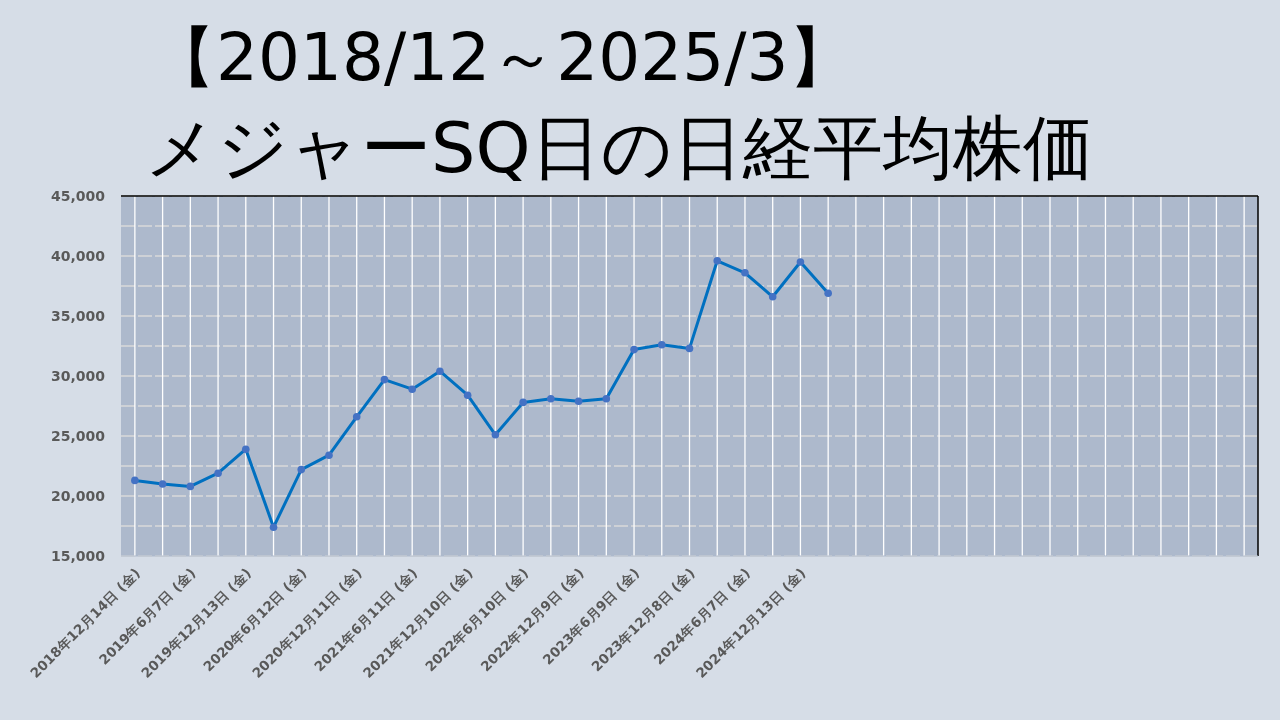  Describe the element at coordinates (619, 148) in the screenshot. I see `subtitle: メジャーSQ日の日経平均株価` at that location.